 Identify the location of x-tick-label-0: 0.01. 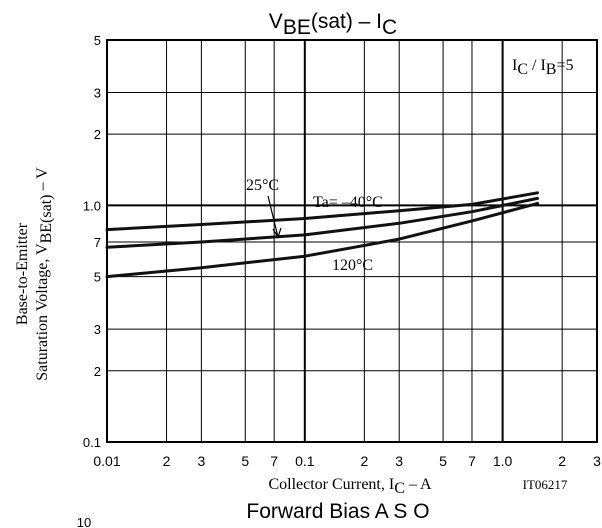
(106, 461).